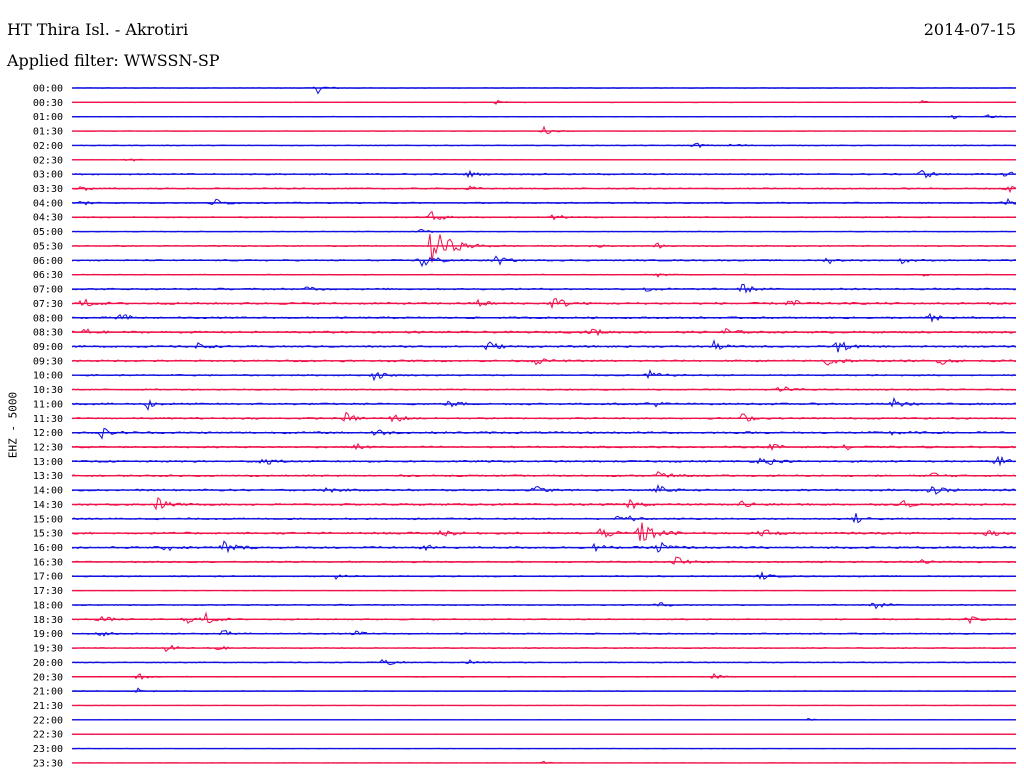 Image resolution: width=1024 pixels, height=780 pixels. I want to click on time-label: 23:30, so click(48, 763).